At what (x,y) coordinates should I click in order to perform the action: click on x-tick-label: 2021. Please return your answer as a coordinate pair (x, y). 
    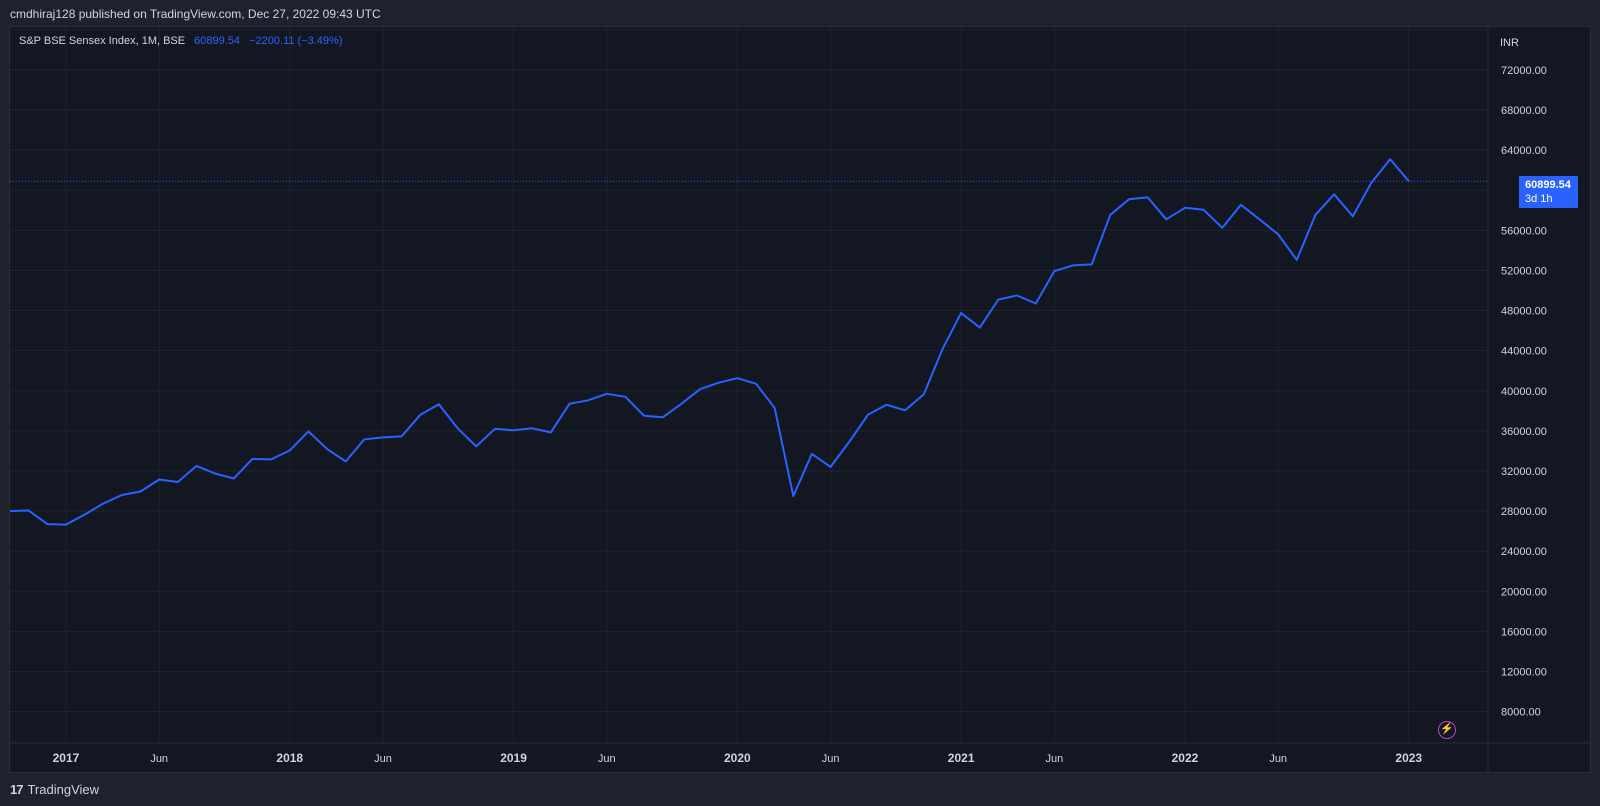
    Looking at the image, I should click on (961, 758).